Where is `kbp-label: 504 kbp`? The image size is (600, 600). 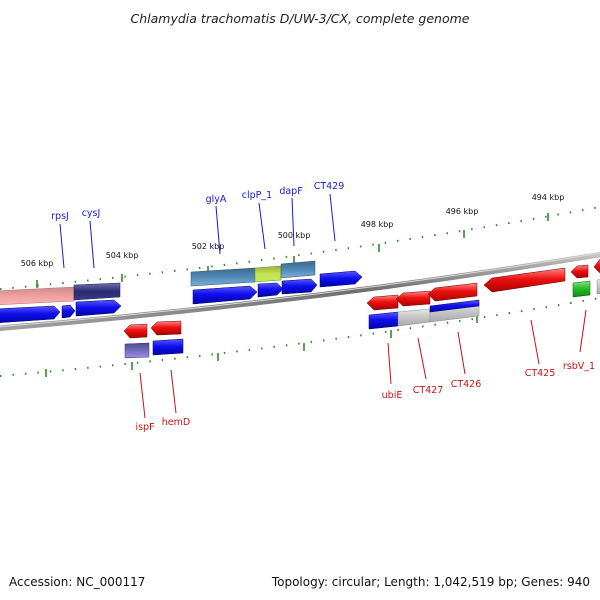
kbp-label: 504 kbp is located at coordinates (122, 255).